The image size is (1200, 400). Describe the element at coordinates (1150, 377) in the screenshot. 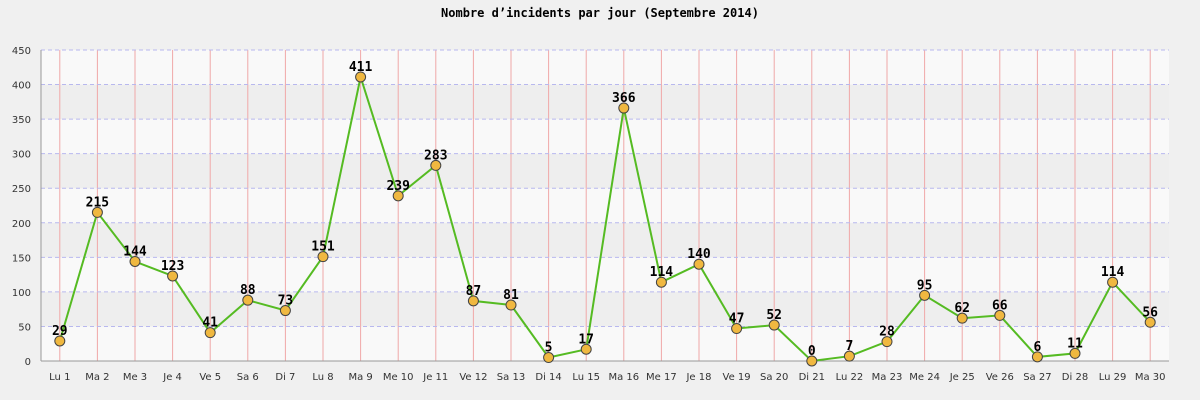

I see `x-tick-label: Ma 30` at that location.